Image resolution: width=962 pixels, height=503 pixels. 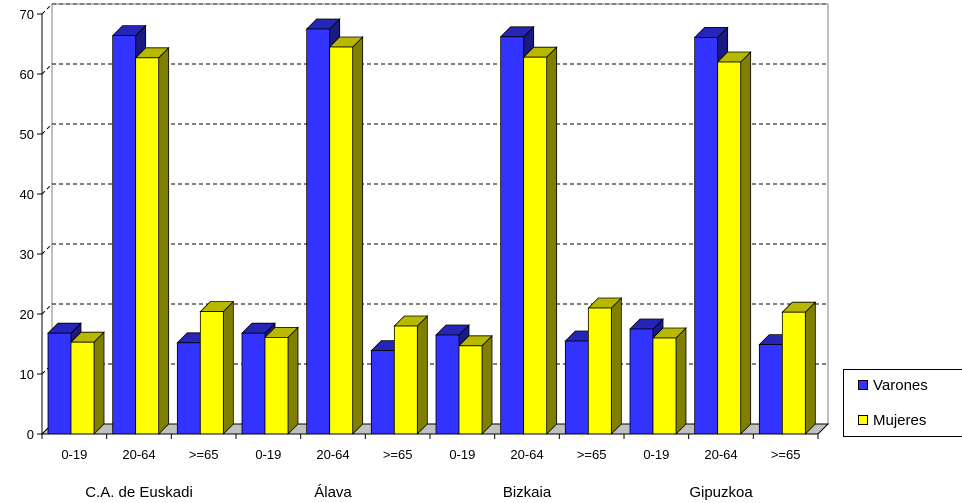 I want to click on group-label: Gipuzkoa, so click(x=721, y=492).